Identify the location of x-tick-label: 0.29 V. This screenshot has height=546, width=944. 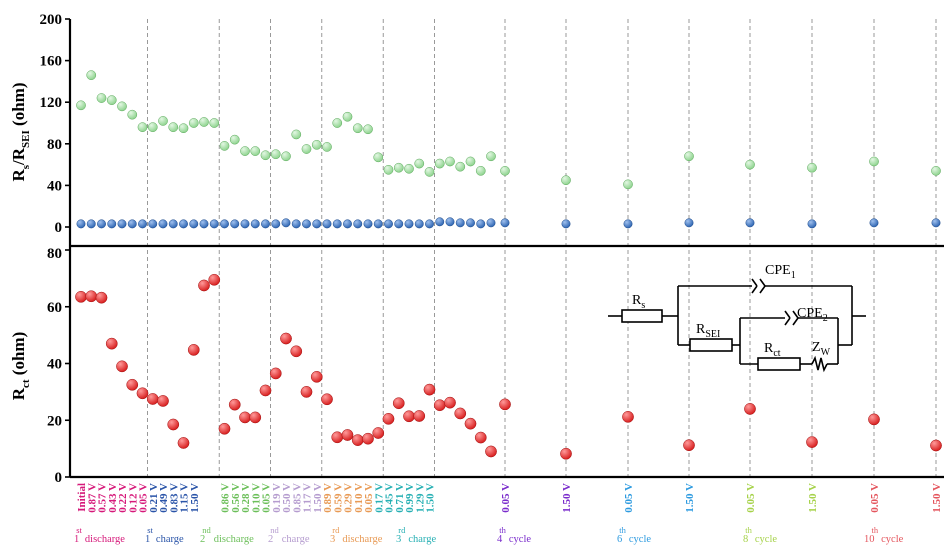
(349, 498).